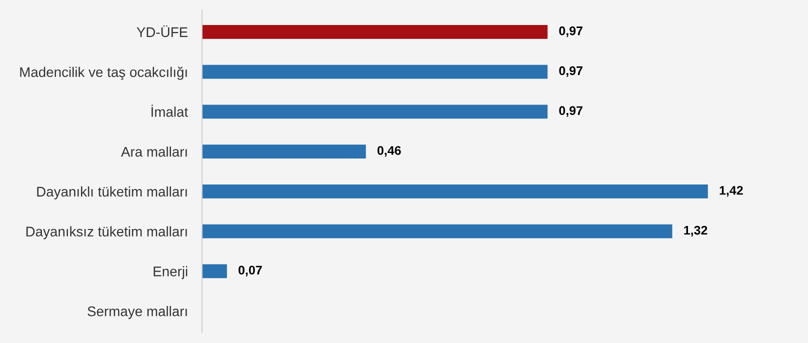 The height and width of the screenshot is (343, 808). What do you see at coordinates (153, 151) in the screenshot?
I see `y-tick-label: Ara malları` at bounding box center [153, 151].